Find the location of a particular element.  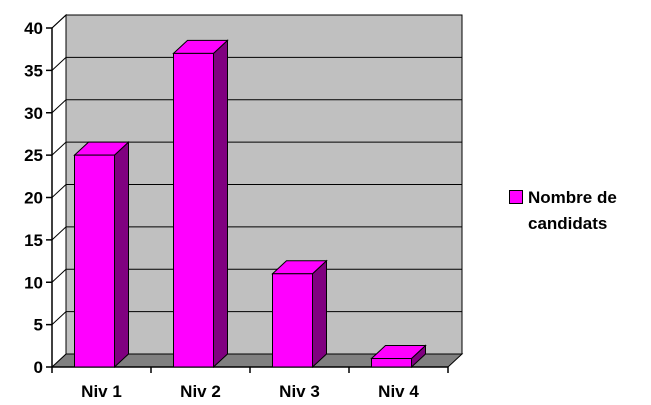

legend-swatch is located at coordinates (516, 197).